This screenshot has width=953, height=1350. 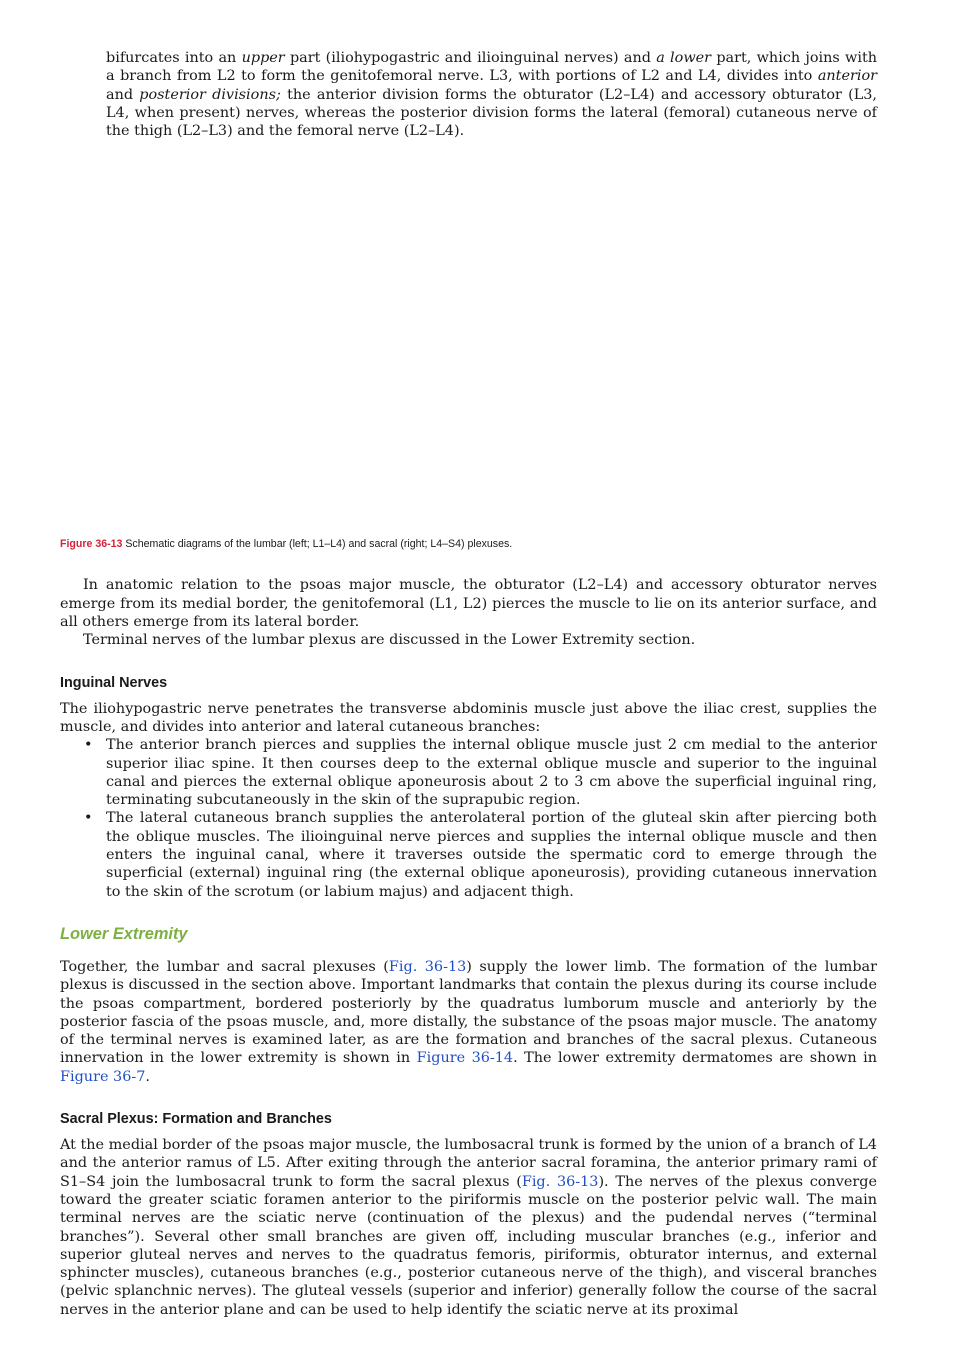 What do you see at coordinates (465, 1058) in the screenshot?
I see `figure-36-14-link: Figure 36-14` at bounding box center [465, 1058].